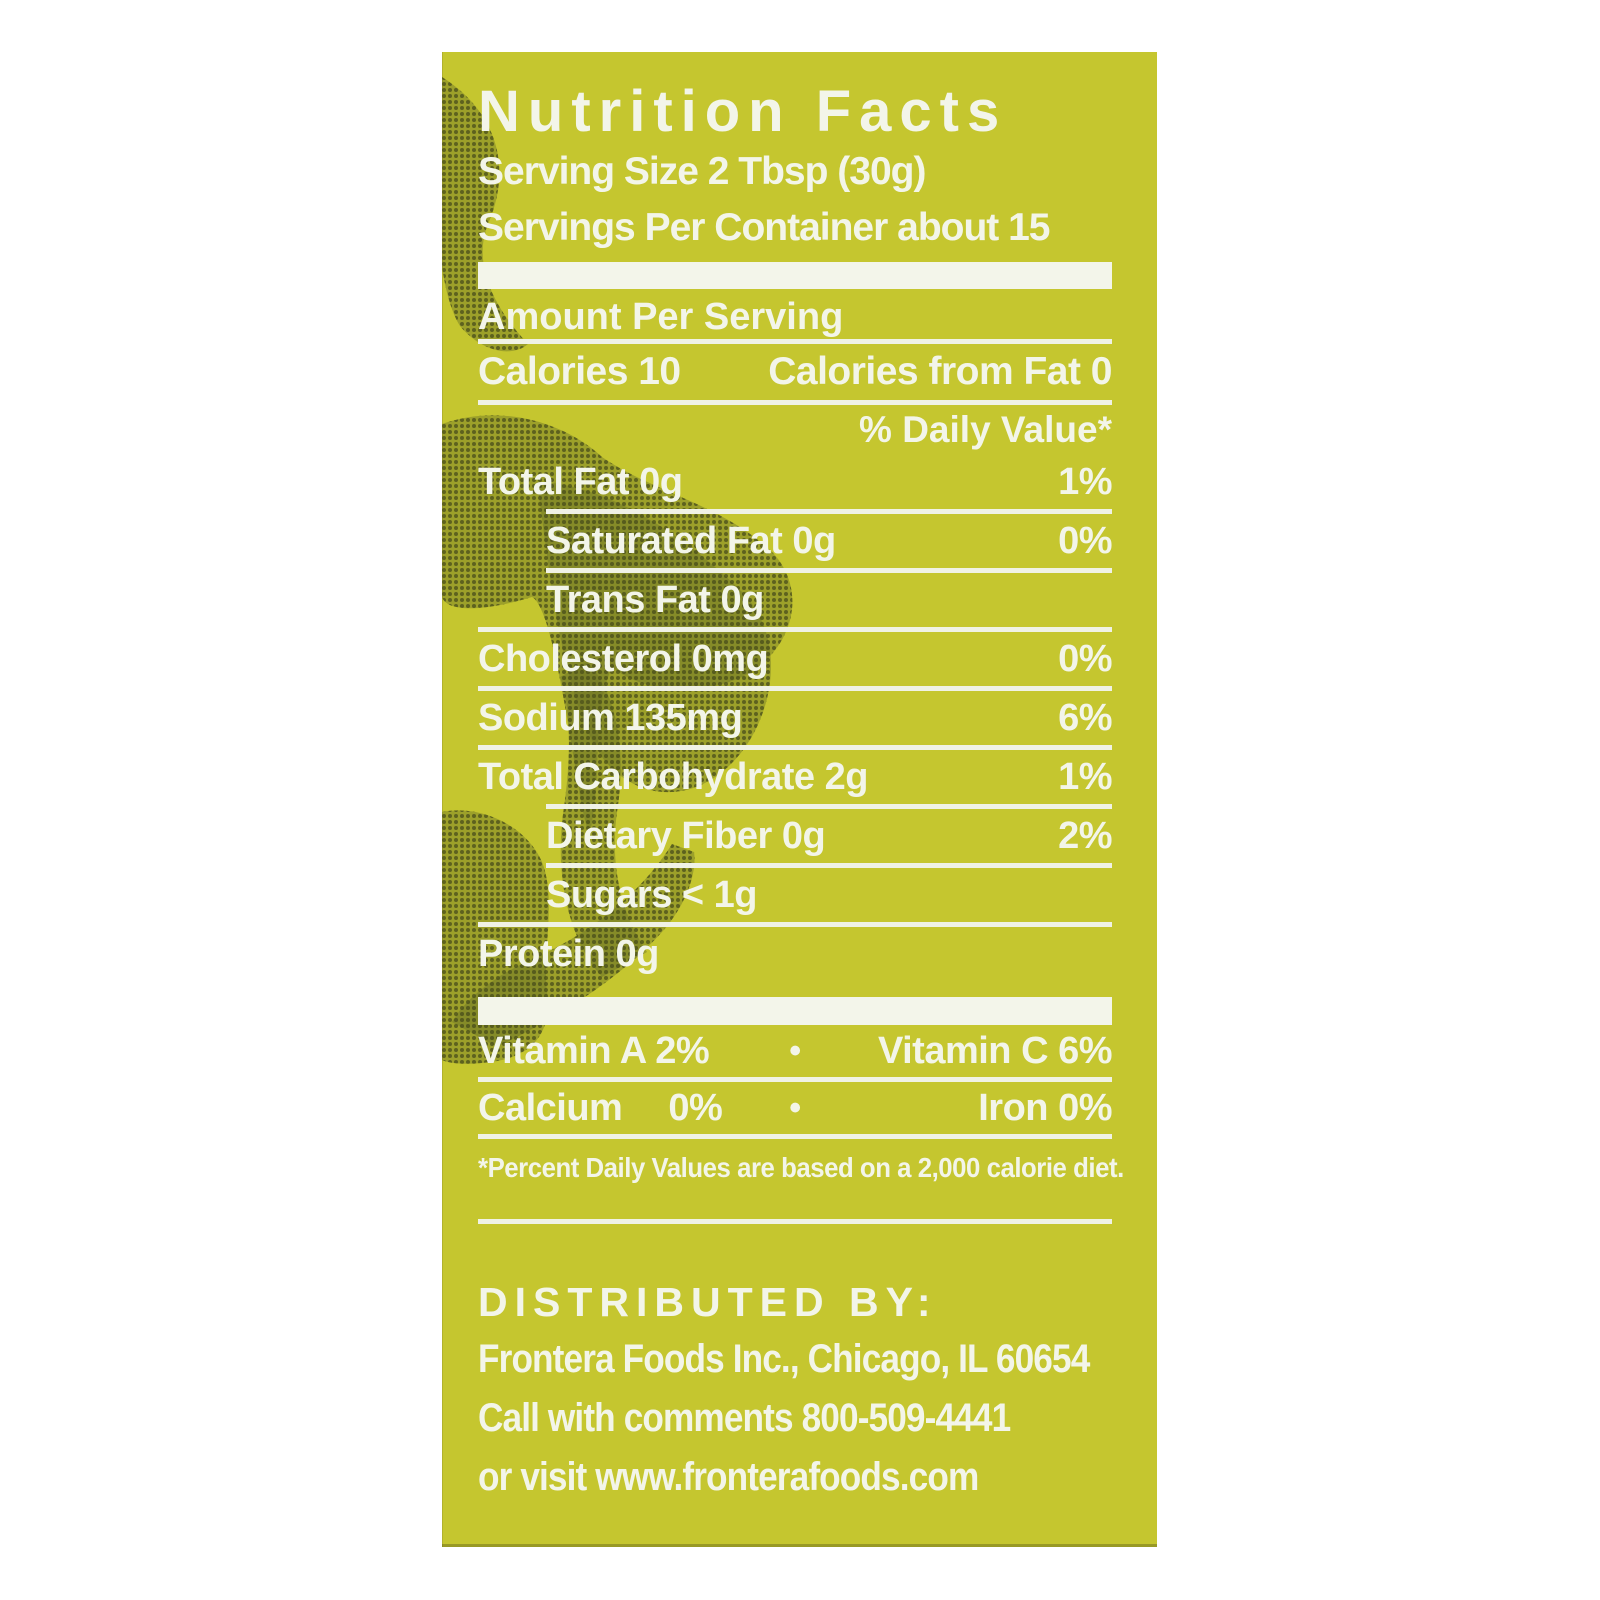  Describe the element at coordinates (728, 1477) in the screenshot. I see `distributor-website-line: or visit www.fronterafoods.com` at that location.